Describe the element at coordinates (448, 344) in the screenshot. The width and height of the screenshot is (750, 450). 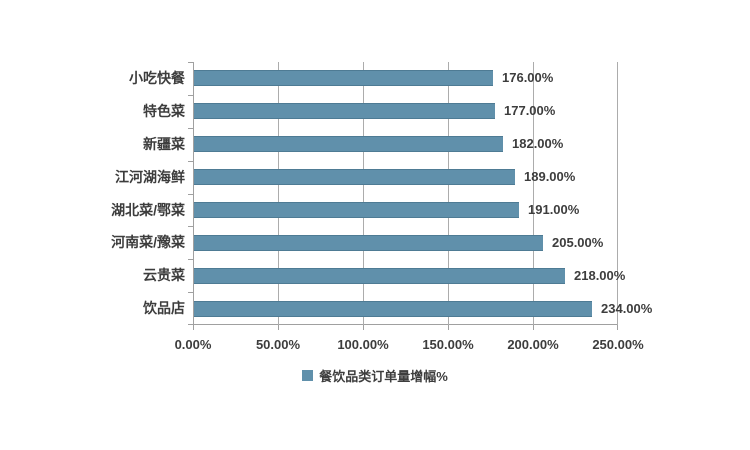
I see `x-tick-label: 150.00%` at that location.